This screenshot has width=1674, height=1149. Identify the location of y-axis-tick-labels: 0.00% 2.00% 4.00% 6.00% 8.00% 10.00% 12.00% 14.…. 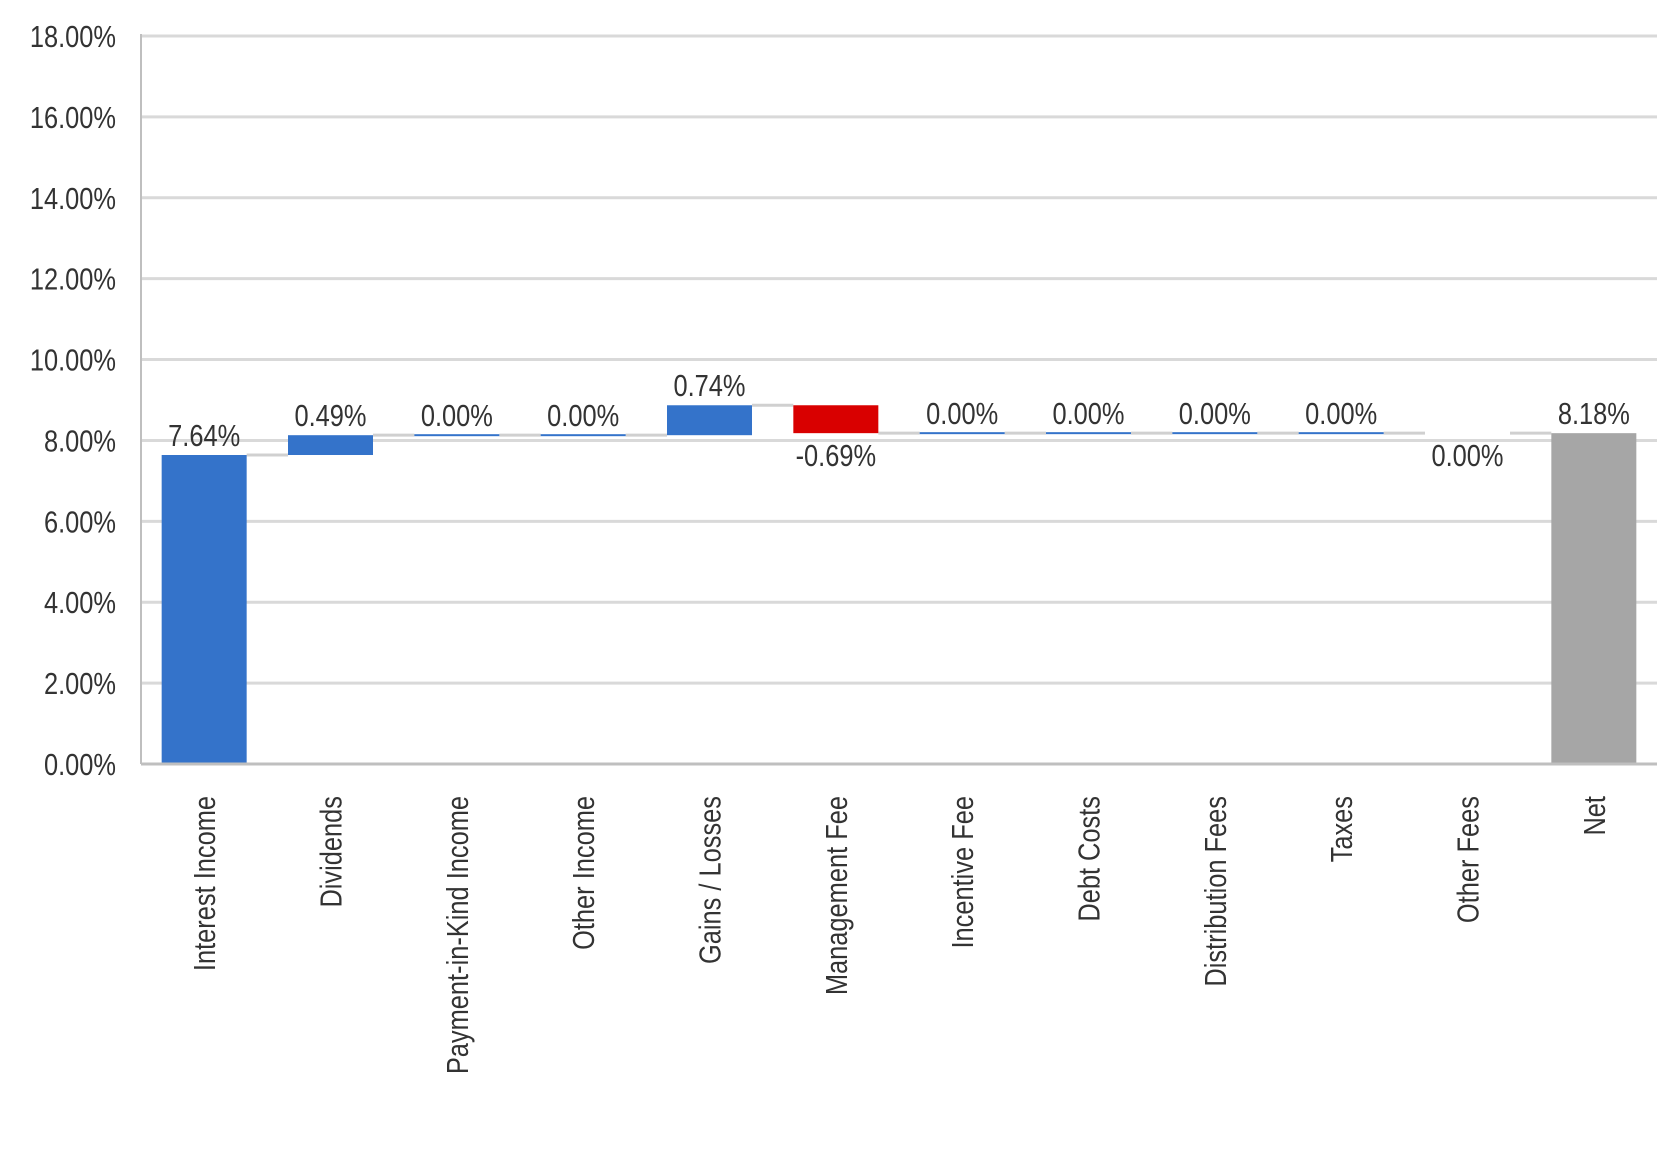
(73, 401).